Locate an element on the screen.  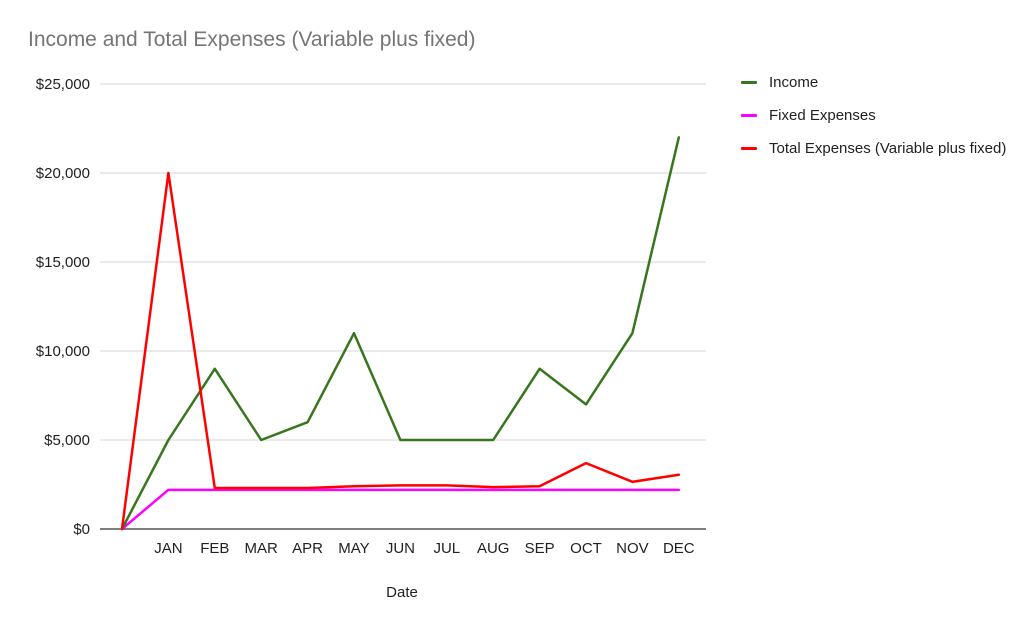
legend-item: Total Expenses (Variable plus fixed) is located at coordinates (881, 148).